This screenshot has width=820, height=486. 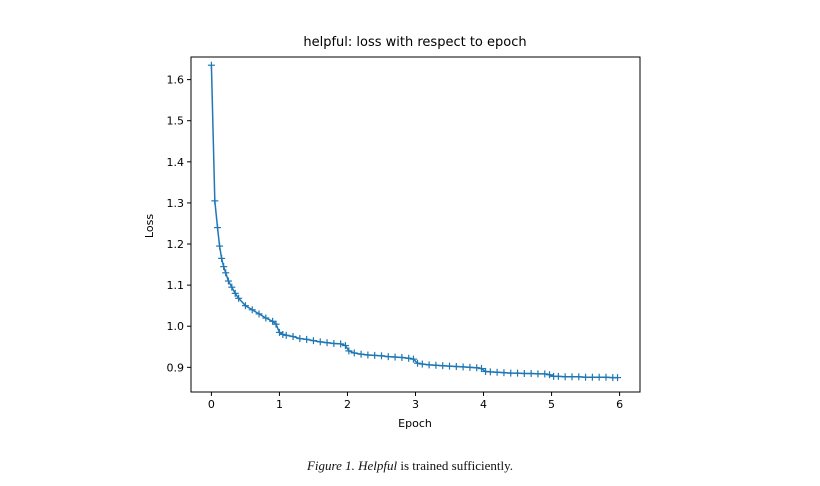 What do you see at coordinates (149, 226) in the screenshot?
I see `y-axis-label: Loss` at bounding box center [149, 226].